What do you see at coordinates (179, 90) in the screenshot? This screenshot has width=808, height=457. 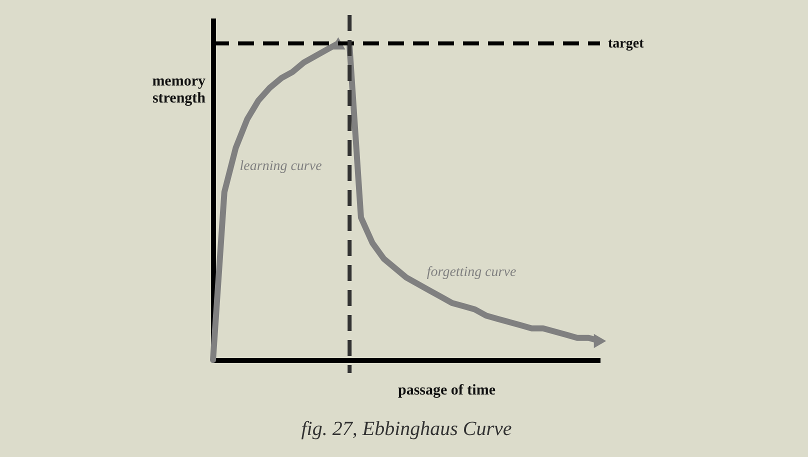 I see `y-axis-title: memory strength` at bounding box center [179, 90].